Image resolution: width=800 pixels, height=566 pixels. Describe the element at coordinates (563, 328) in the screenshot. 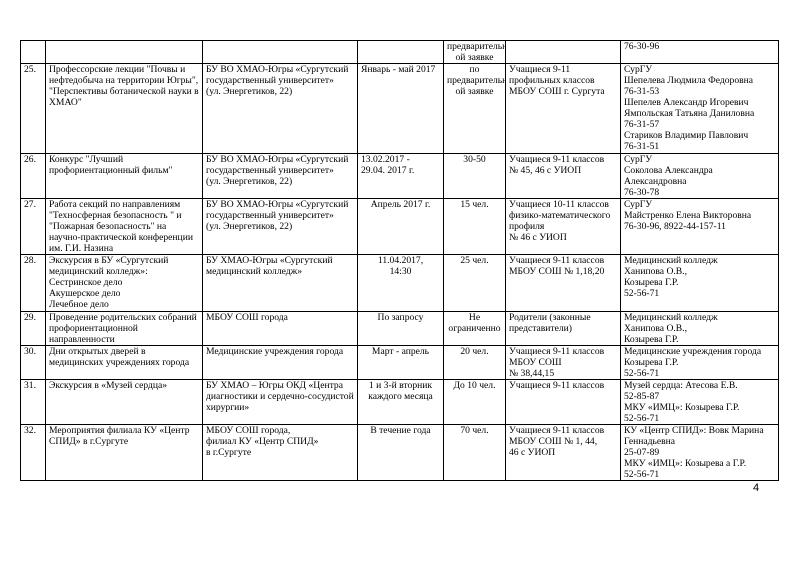

I see `cell-audience: Родители (законные представители)` at that location.